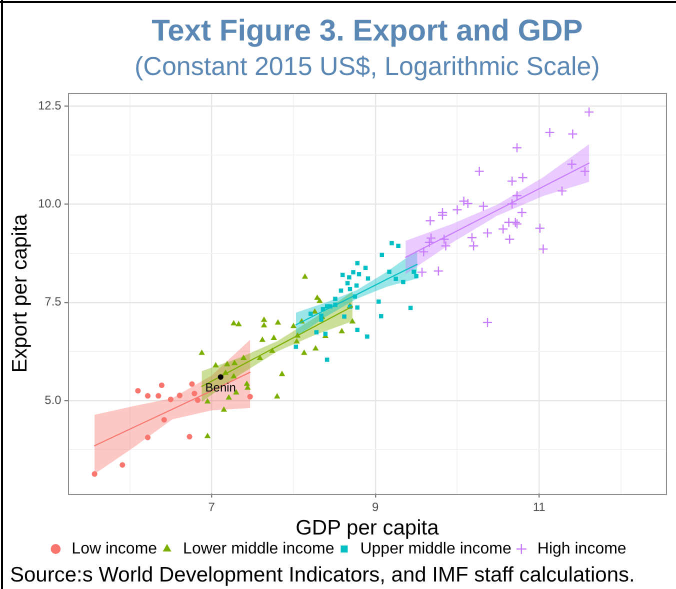 The height and width of the screenshot is (589, 676). I want to click on legend-label: Upper middle income, so click(436, 549).